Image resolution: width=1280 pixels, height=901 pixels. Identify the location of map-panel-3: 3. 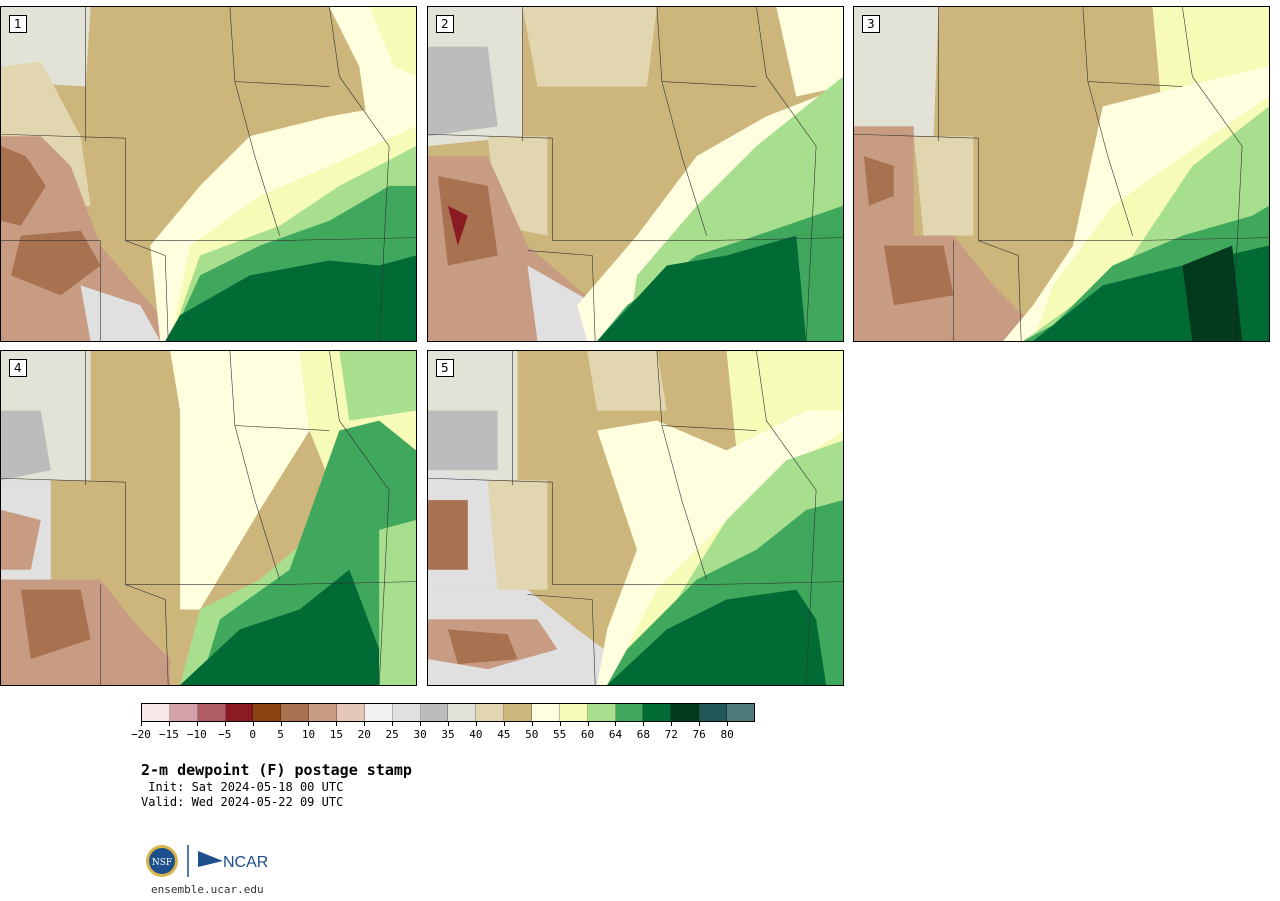
(1061, 174).